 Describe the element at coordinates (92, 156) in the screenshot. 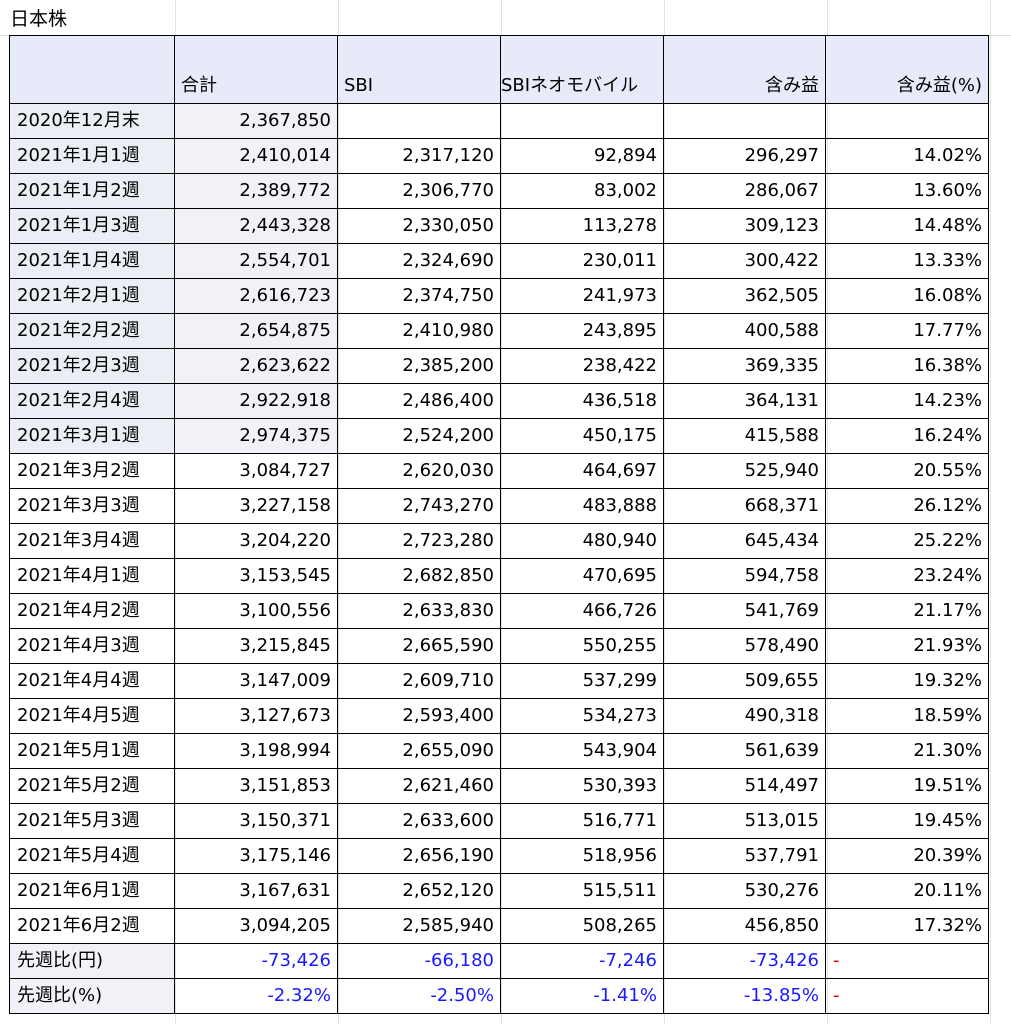

I see `cell-date: 2021年1月1週` at that location.